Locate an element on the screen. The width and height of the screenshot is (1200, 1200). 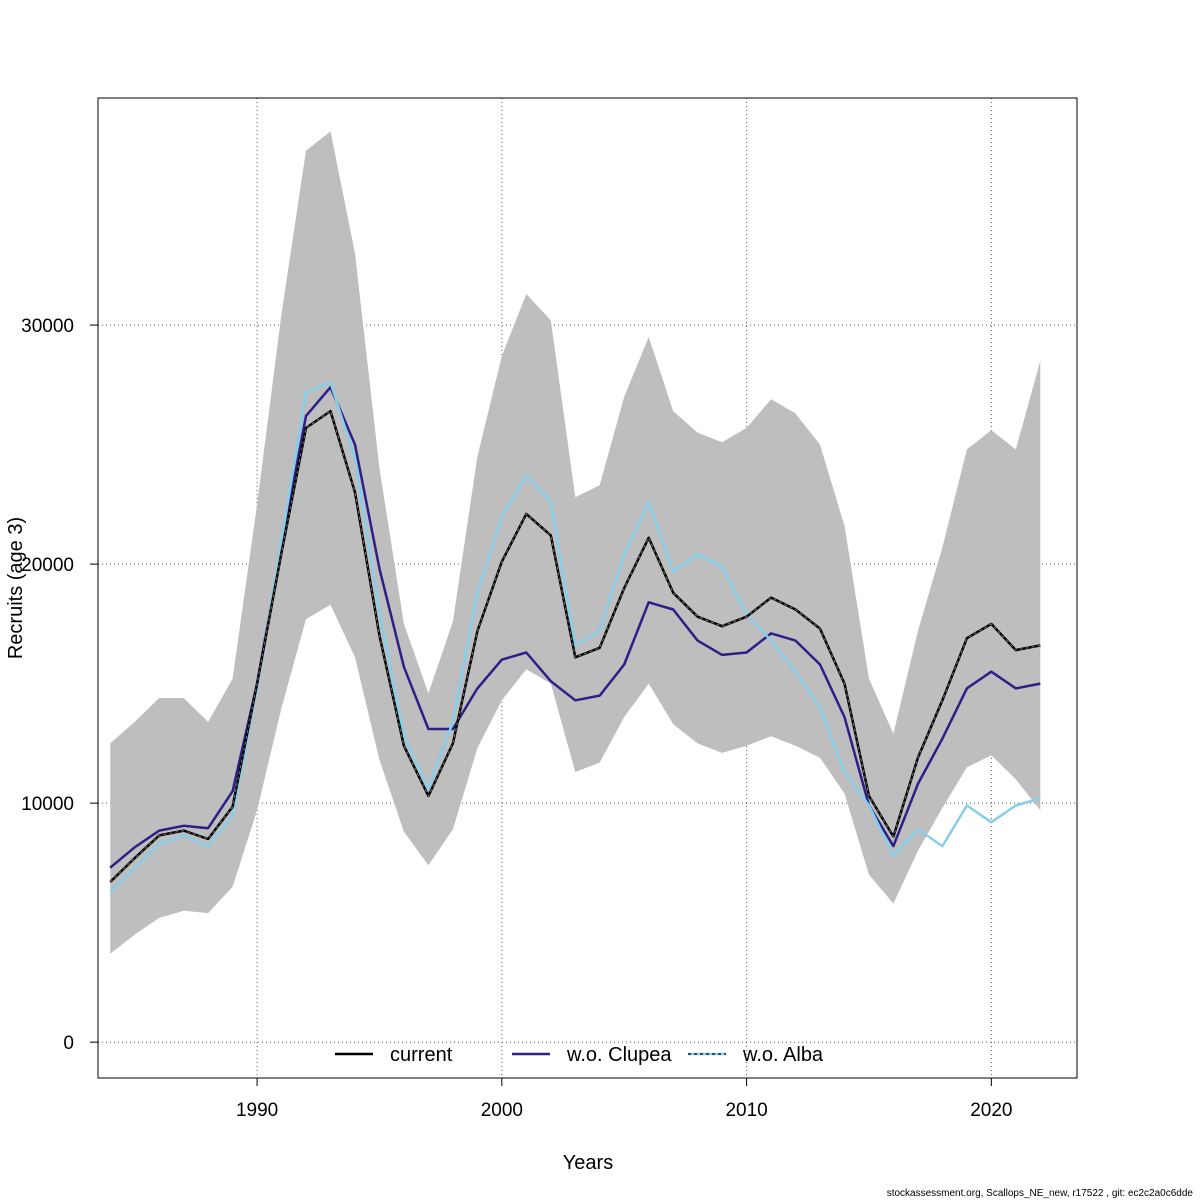
y-axis: 0 10000 20000 30000 is located at coordinates (59, 685).